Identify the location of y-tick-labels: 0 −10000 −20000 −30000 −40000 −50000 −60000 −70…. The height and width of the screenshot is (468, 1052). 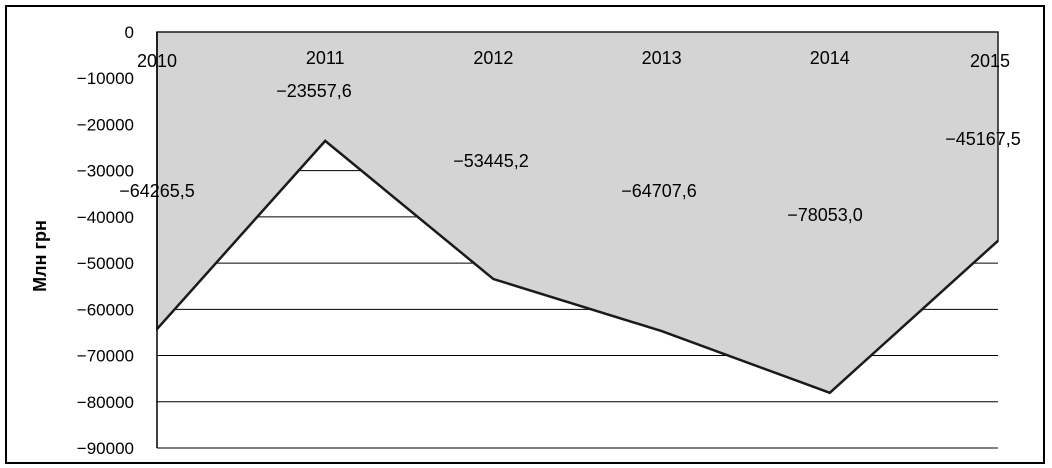
(105, 240).